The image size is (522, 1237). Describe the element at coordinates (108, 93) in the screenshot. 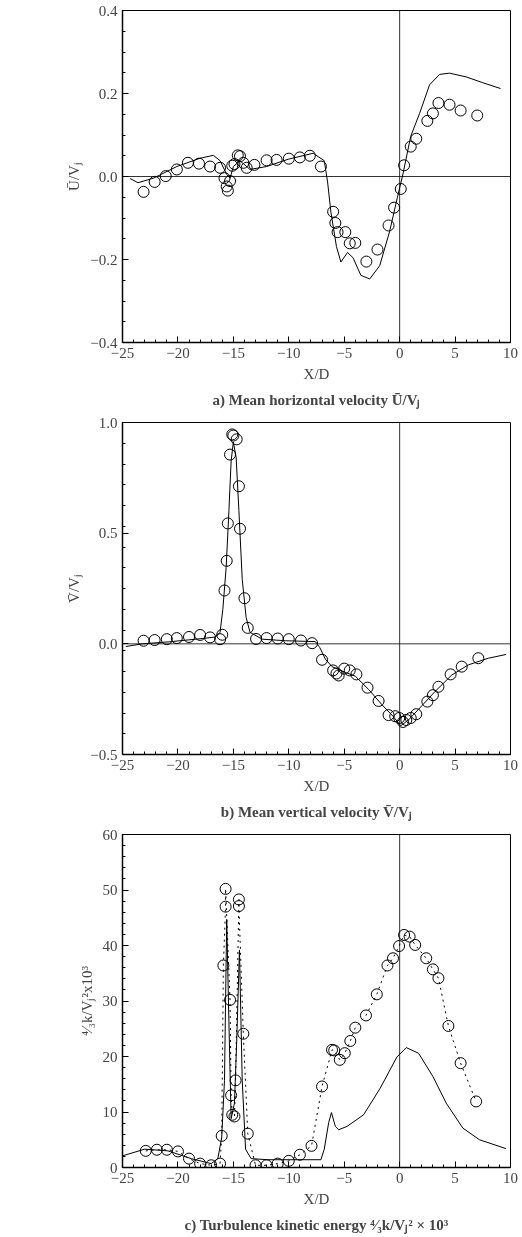

I see `y-tick-label: 0.2` at that location.